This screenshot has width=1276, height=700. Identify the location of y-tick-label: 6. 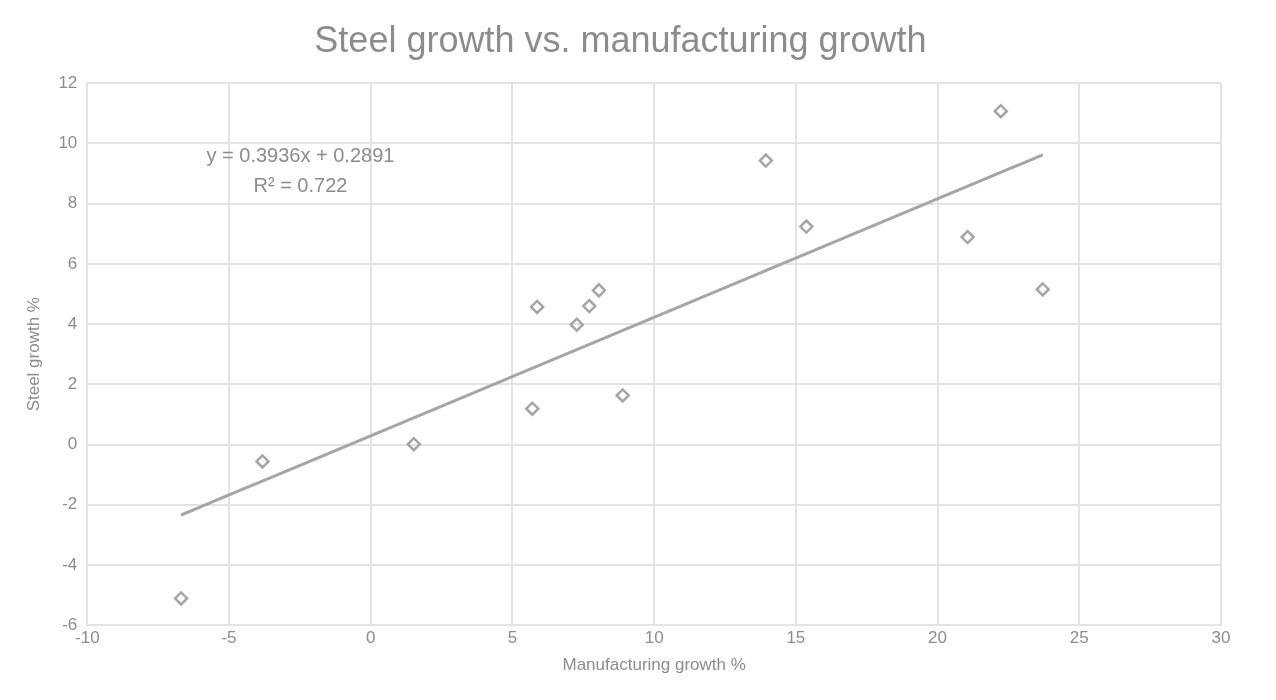
(72, 263).